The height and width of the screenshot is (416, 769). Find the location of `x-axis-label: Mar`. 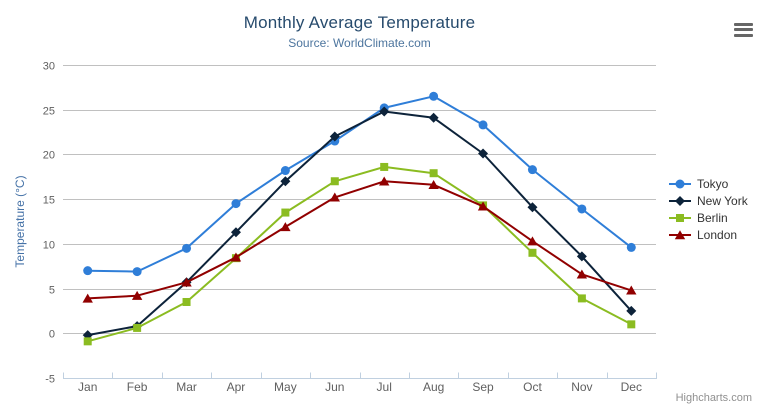

x-axis-label: Mar is located at coordinates (186, 387).